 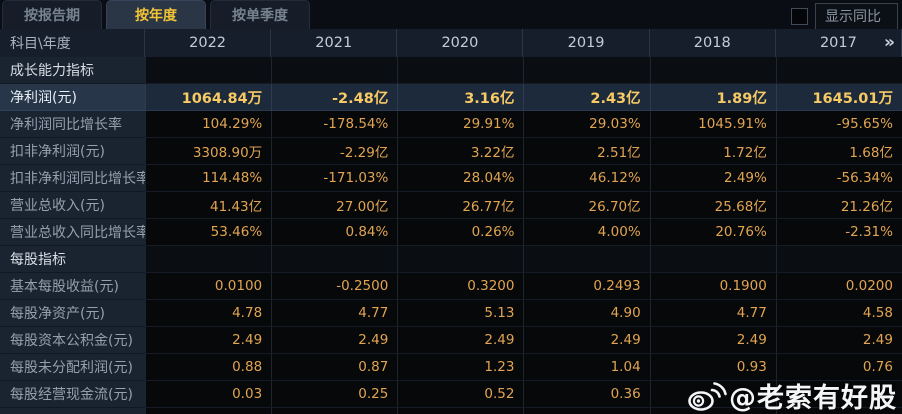 I want to click on show-yoy-label: 显示同比, so click(x=856, y=16).